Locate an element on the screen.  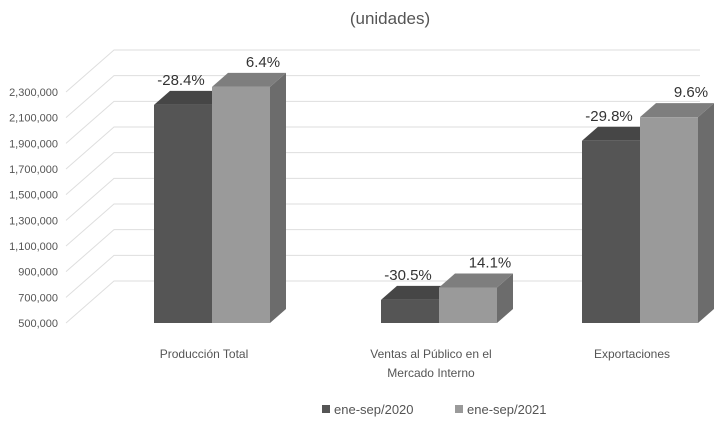
data-label: 6.4% is located at coordinates (263, 62).